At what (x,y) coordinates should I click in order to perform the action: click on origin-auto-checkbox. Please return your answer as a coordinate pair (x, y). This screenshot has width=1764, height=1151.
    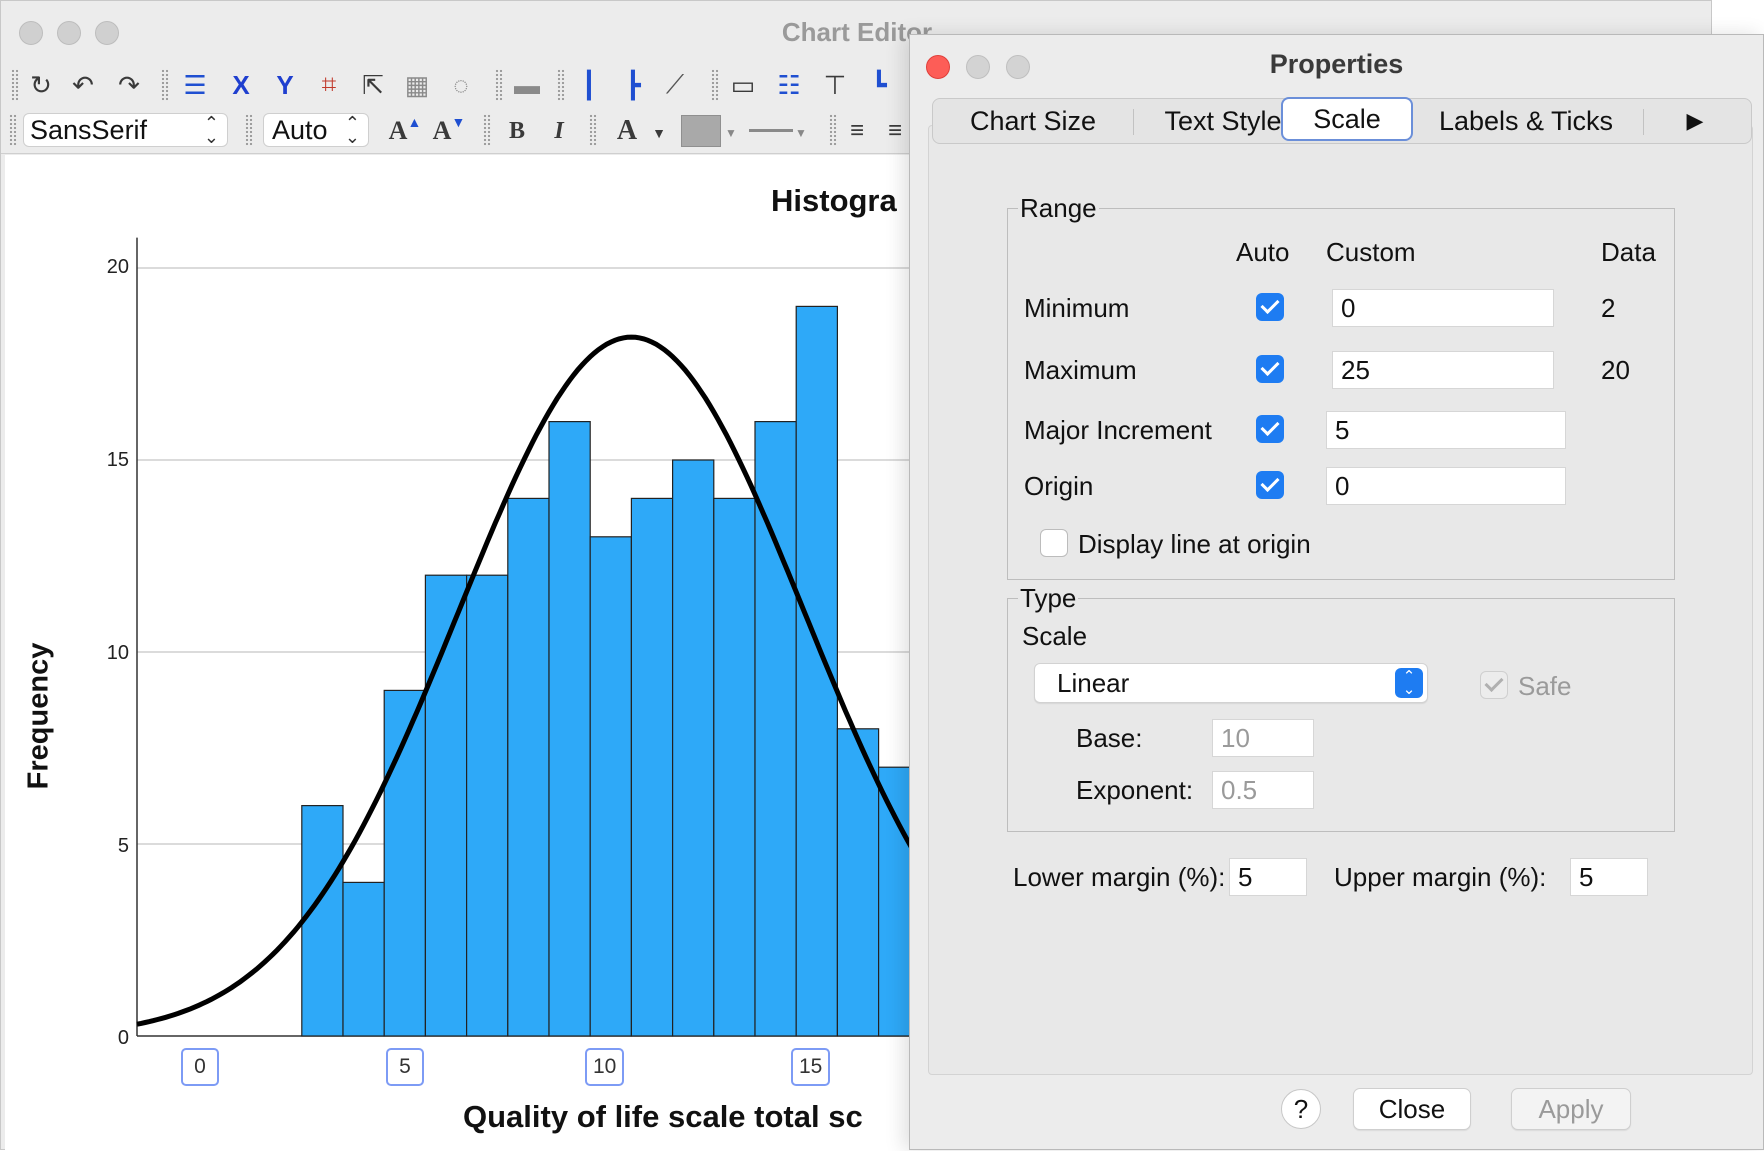
    Looking at the image, I should click on (1270, 485).